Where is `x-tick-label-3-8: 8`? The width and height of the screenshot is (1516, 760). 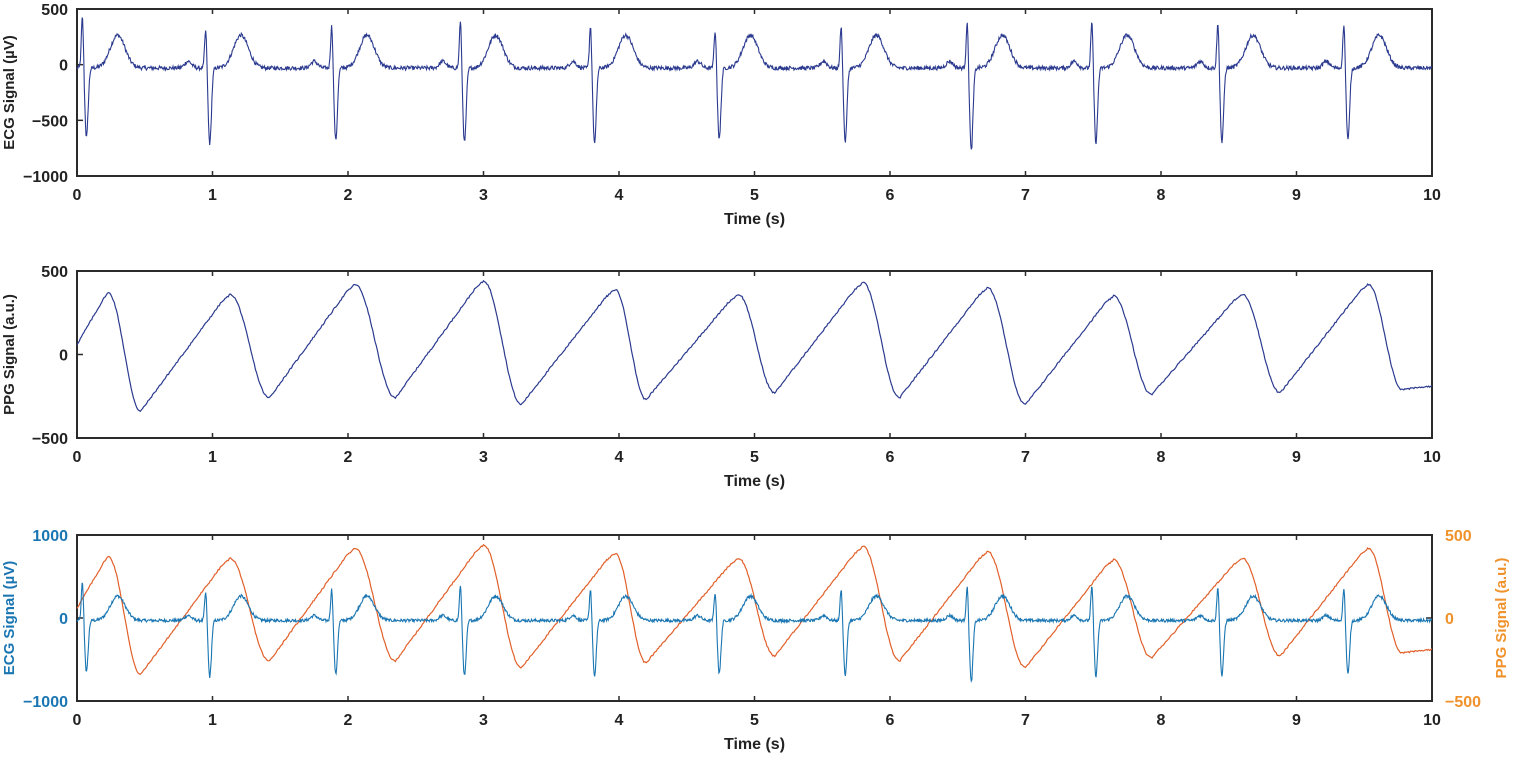 x-tick-label-3-8: 8 is located at coordinates (1161, 720).